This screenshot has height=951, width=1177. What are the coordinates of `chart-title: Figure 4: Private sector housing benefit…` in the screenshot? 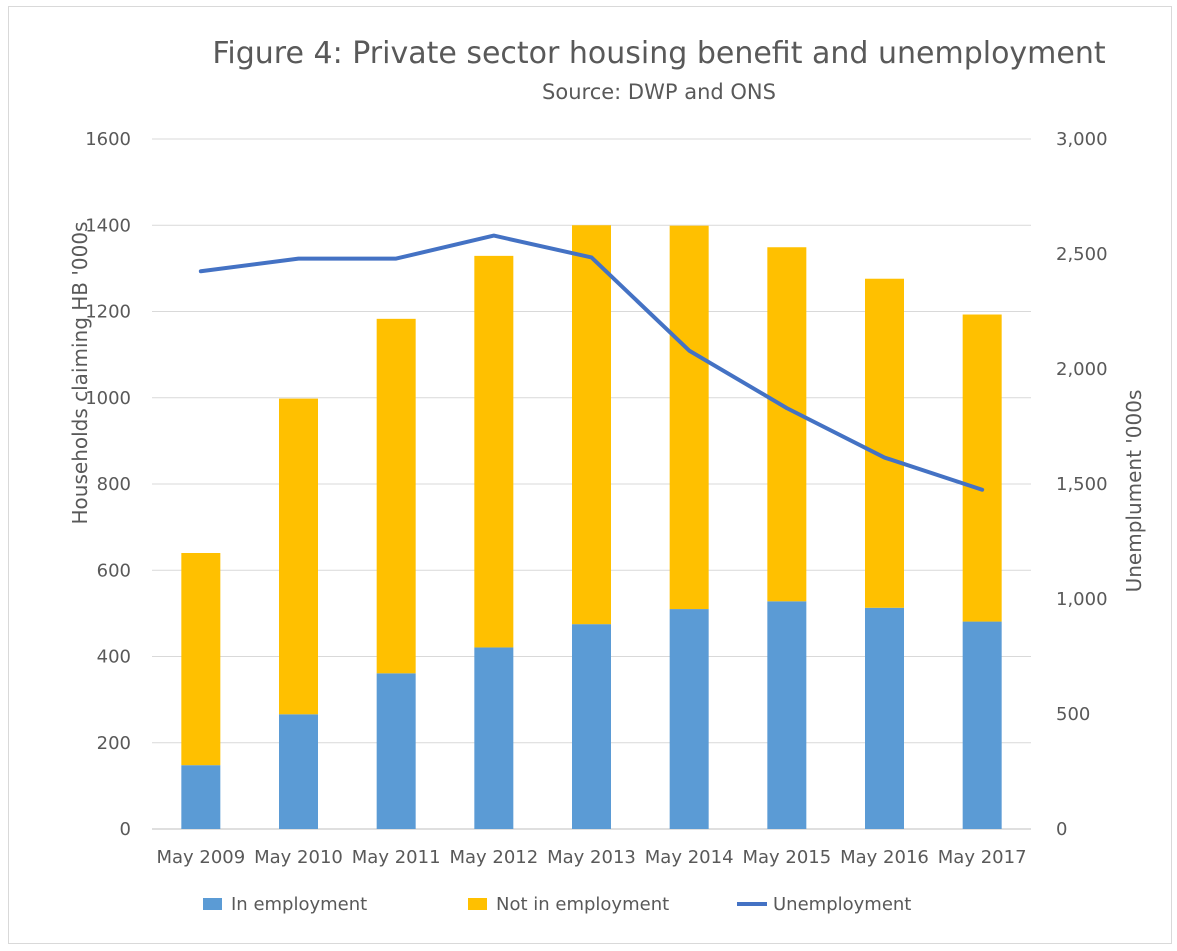 It's located at (659, 53).